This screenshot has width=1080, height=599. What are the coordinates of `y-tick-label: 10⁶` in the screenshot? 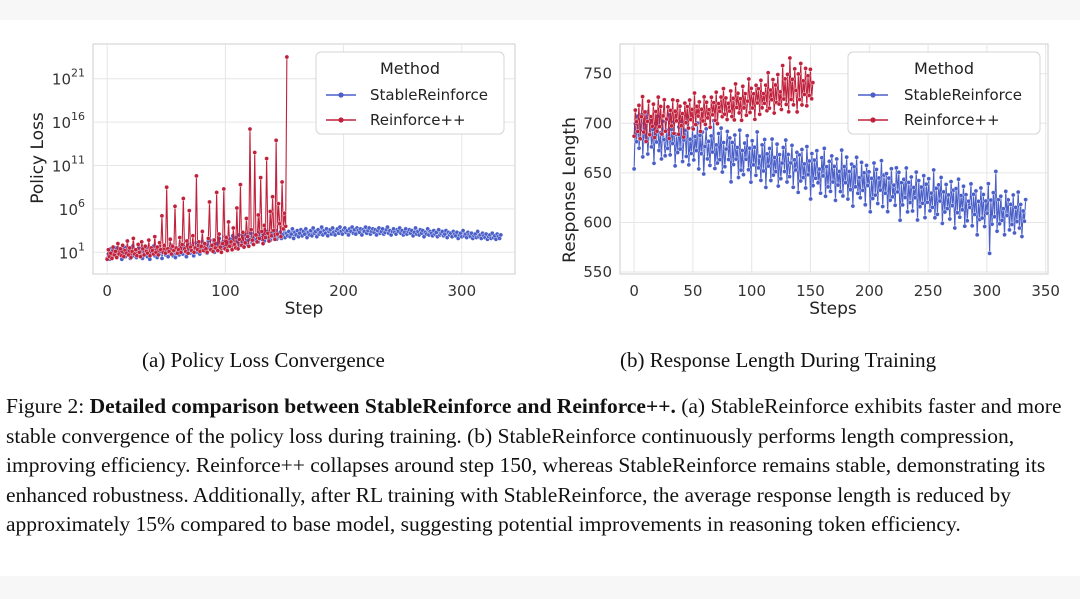 It's located at (72, 208).